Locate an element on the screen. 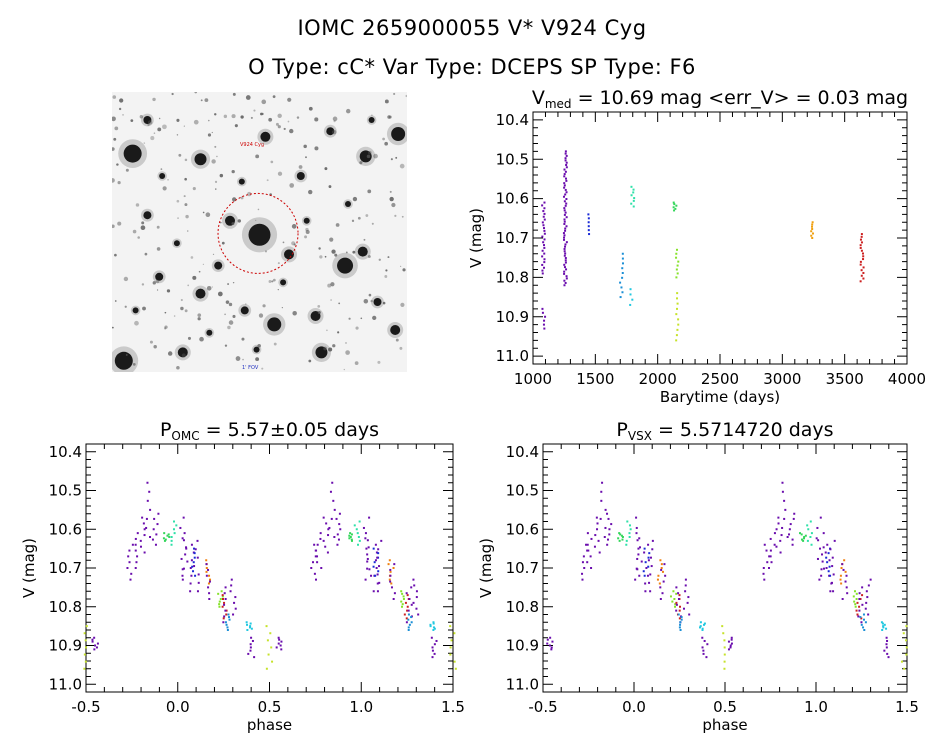 The height and width of the screenshot is (747, 944). chart-title-line-1: IOMC 2659000055 V* V924 Cyg is located at coordinates (472, 28).